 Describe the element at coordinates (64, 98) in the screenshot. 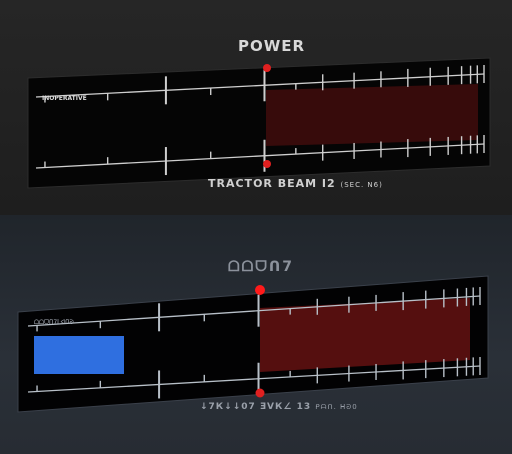

I see `top-status-label: INOPERATIVE` at that location.